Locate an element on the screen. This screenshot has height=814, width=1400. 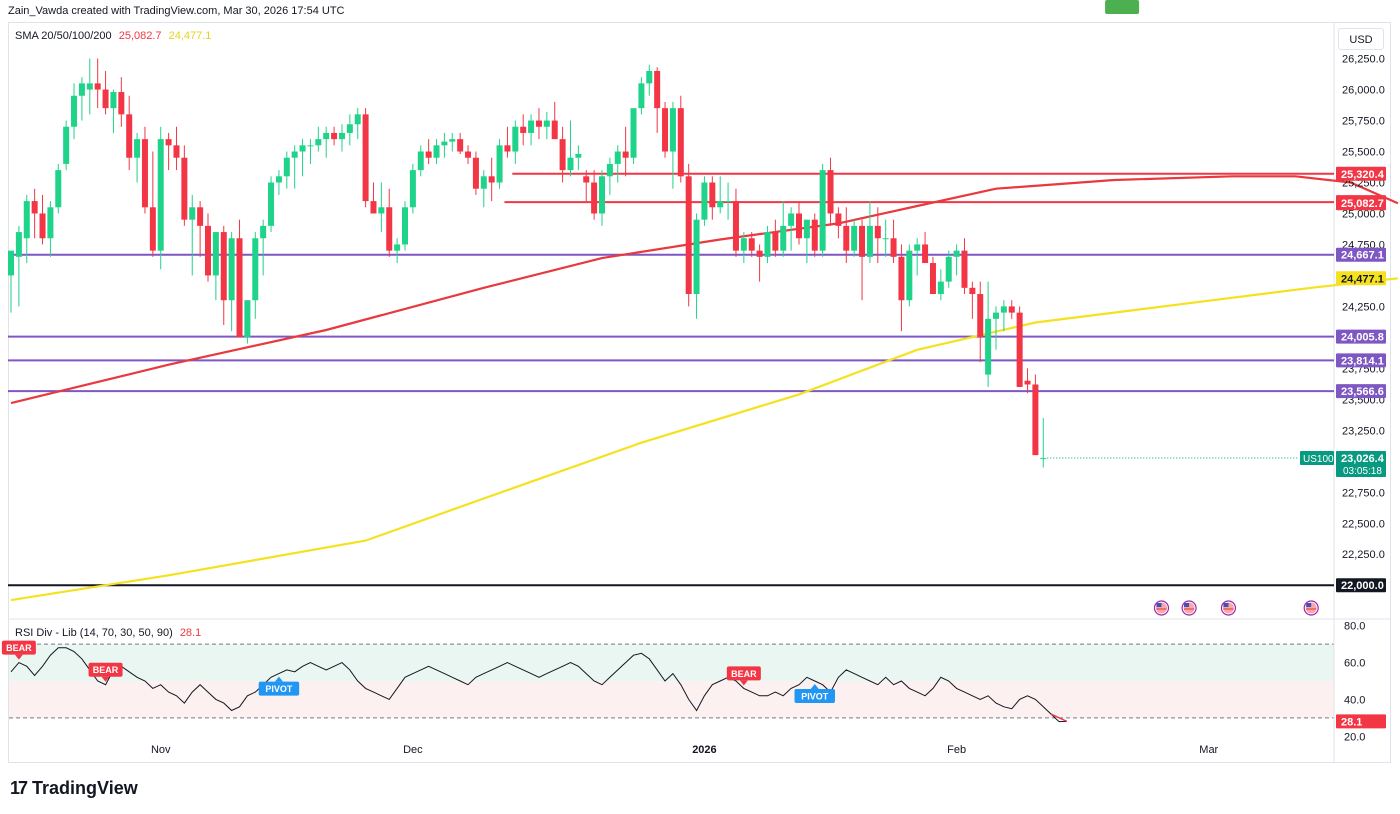
rsi-marker-label: PIVOT is located at coordinates (815, 697).